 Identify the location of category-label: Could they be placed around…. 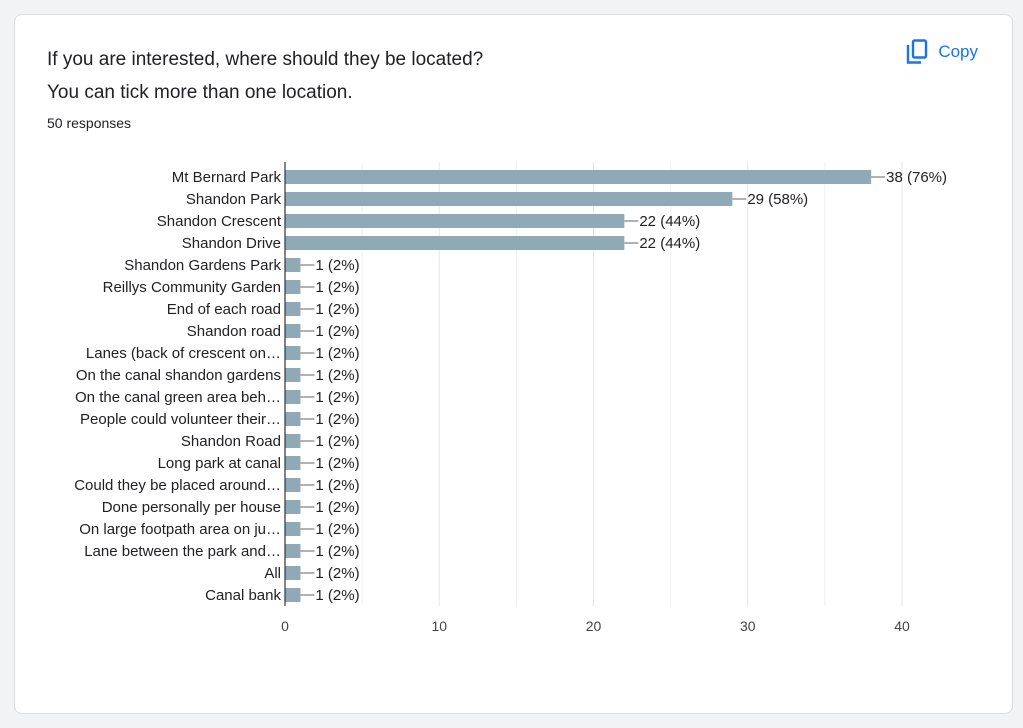
(177, 485).